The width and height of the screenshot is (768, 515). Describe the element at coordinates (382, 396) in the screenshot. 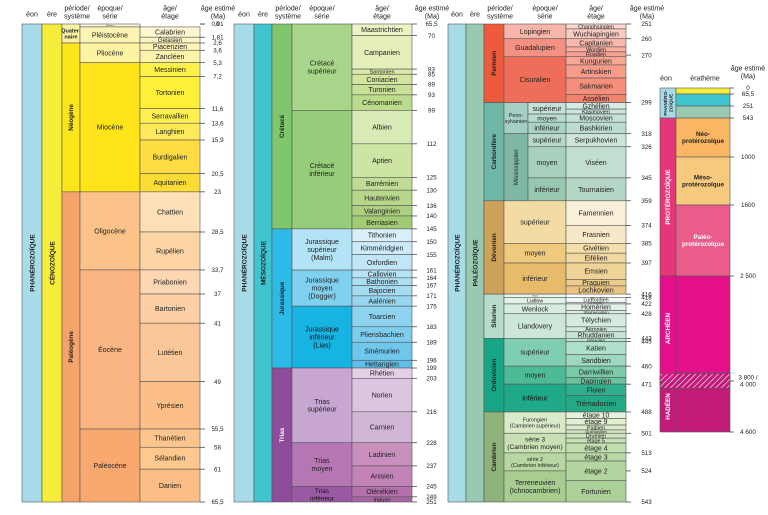

I see `stage-label: Norien` at that location.